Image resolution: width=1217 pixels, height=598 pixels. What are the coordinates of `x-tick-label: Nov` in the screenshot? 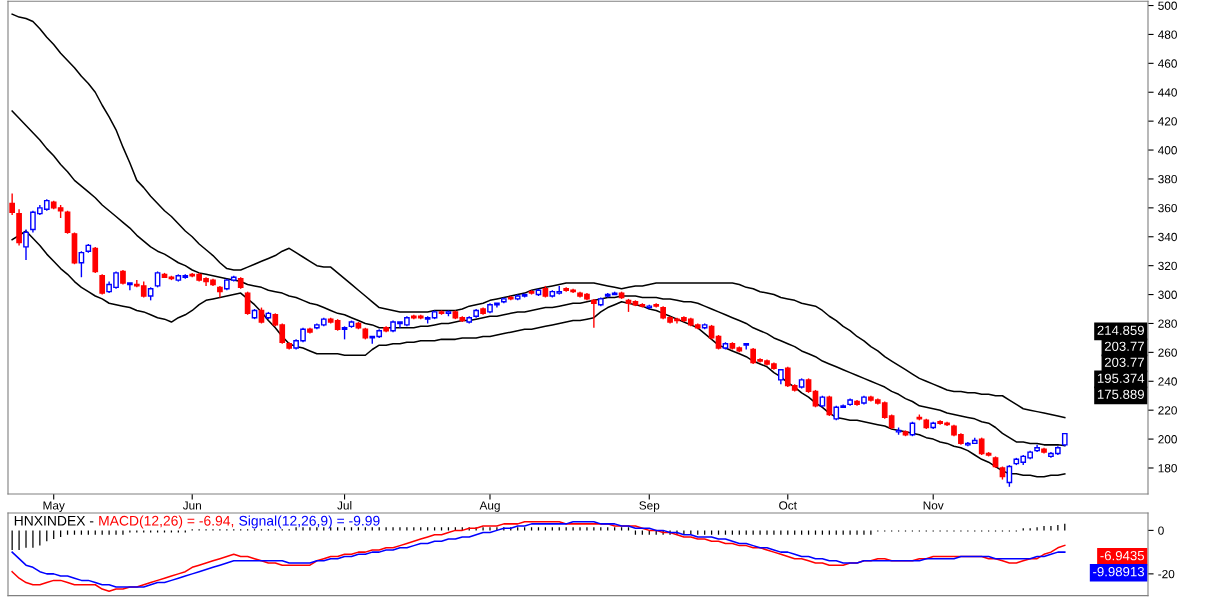 It's located at (933, 505).